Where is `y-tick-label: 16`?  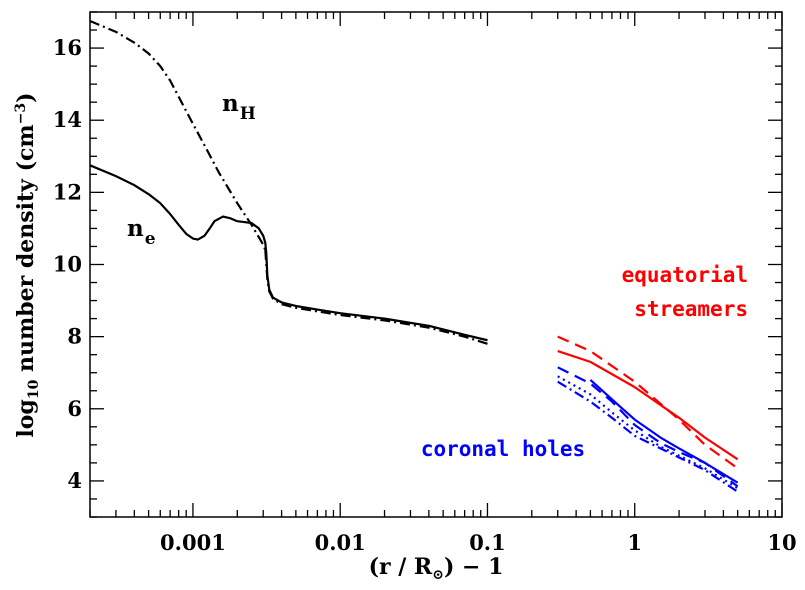
y-tick-label: 16 is located at coordinates (67, 47).